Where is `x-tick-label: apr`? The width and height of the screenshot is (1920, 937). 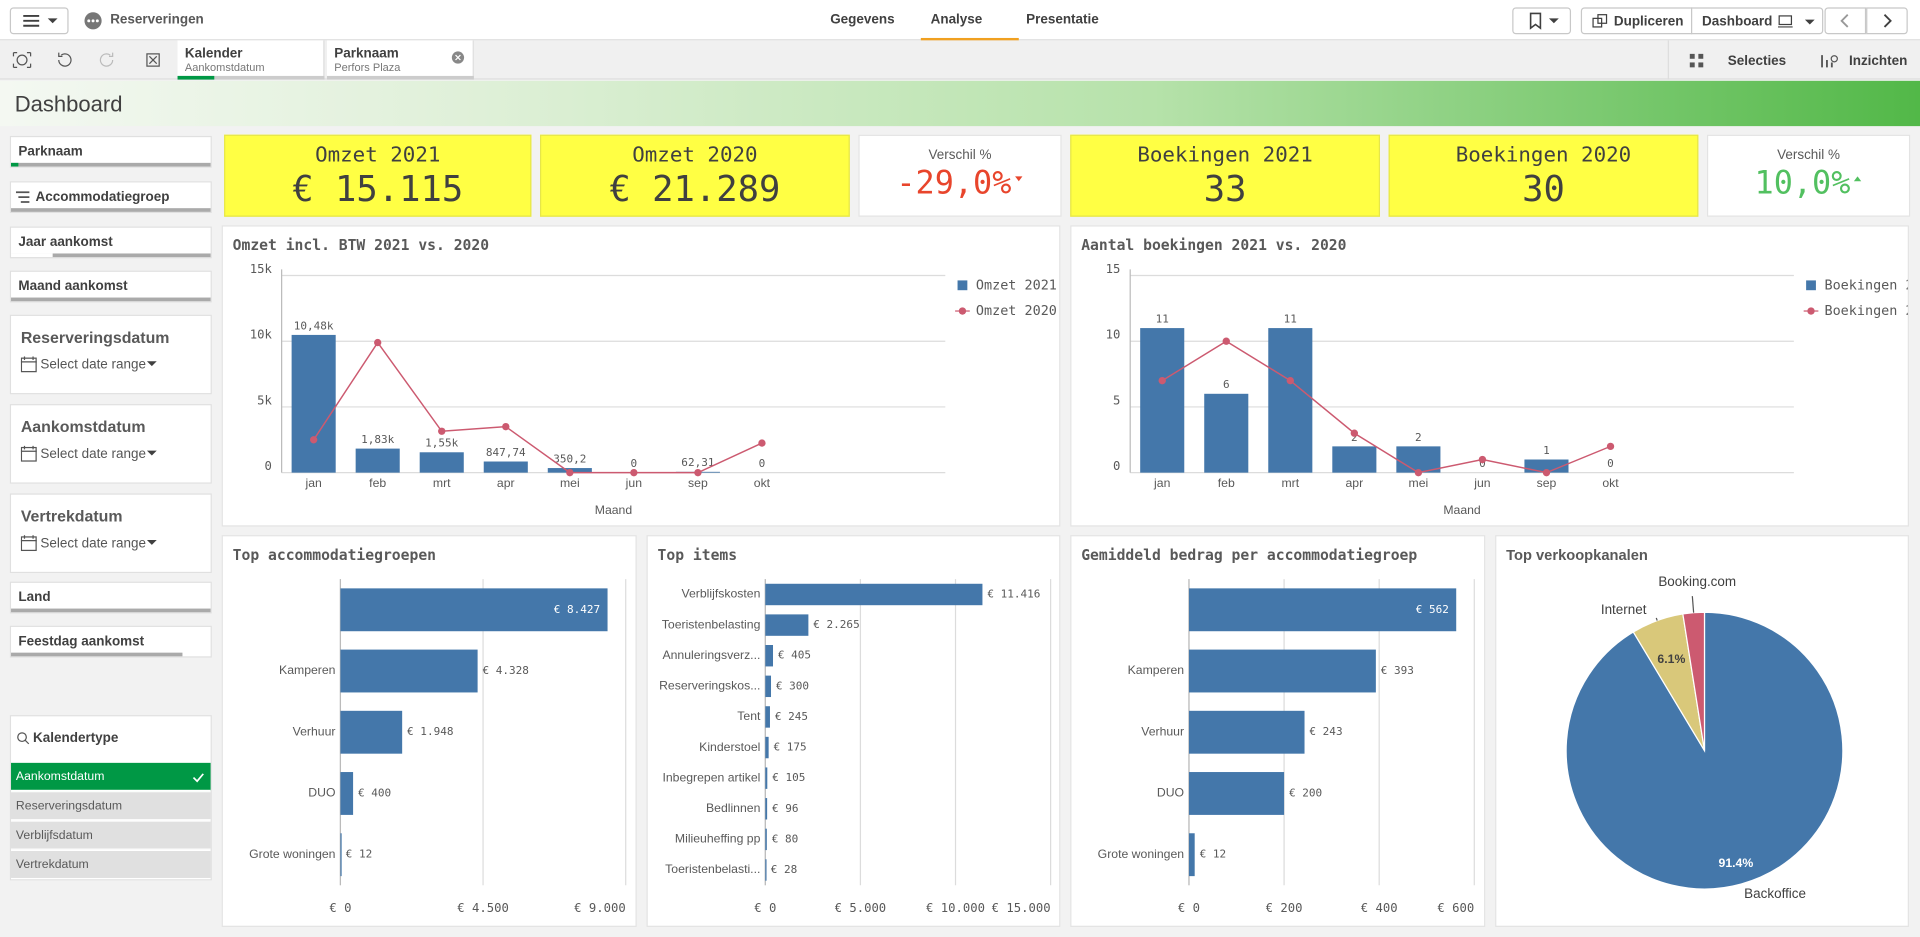
x-tick-label: apr is located at coordinates (506, 483).